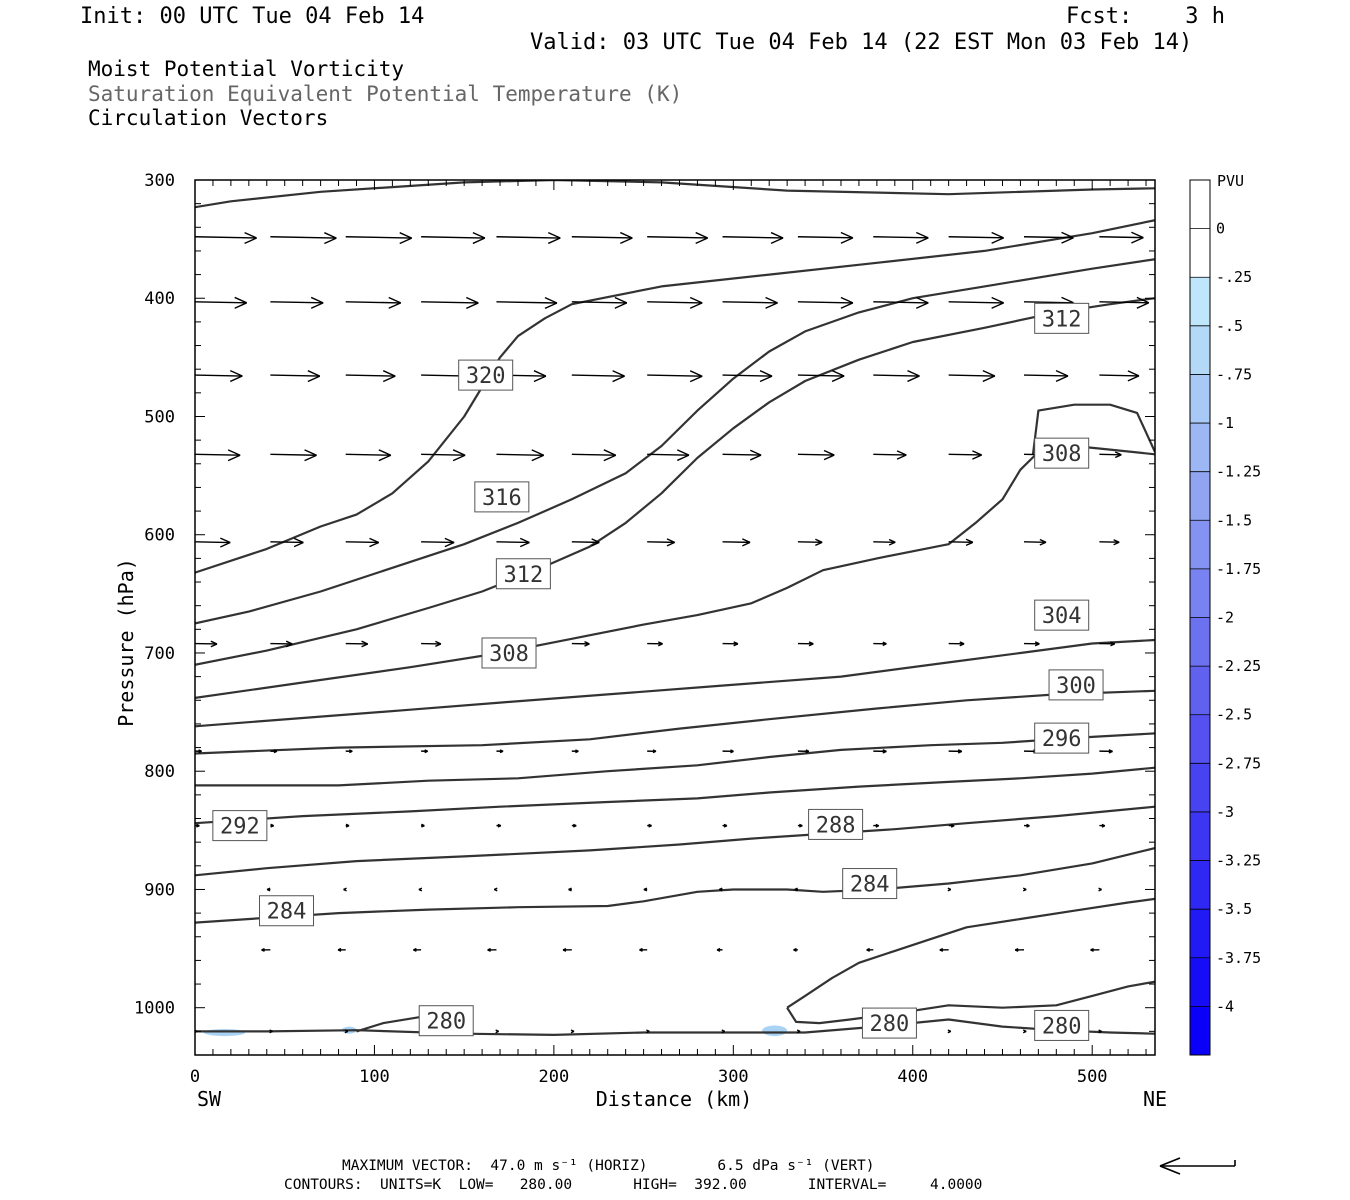 This screenshot has height=1200, width=1350. I want to click on colorbar-label: -2.25, so click(1238, 666).